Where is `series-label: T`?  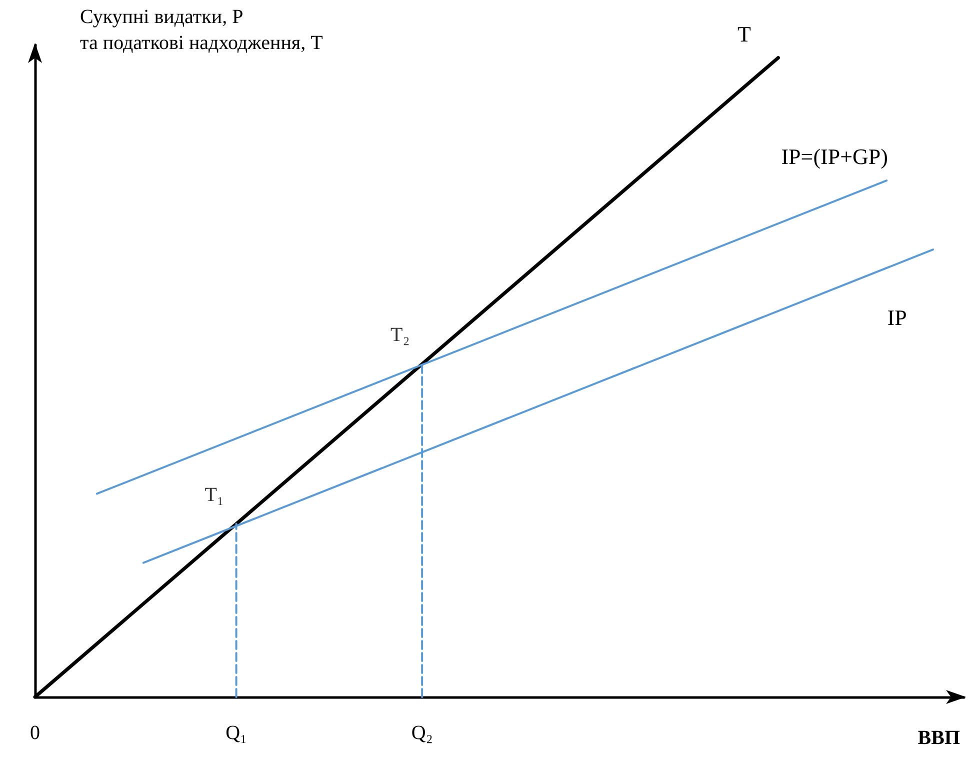 series-label: T is located at coordinates (744, 33).